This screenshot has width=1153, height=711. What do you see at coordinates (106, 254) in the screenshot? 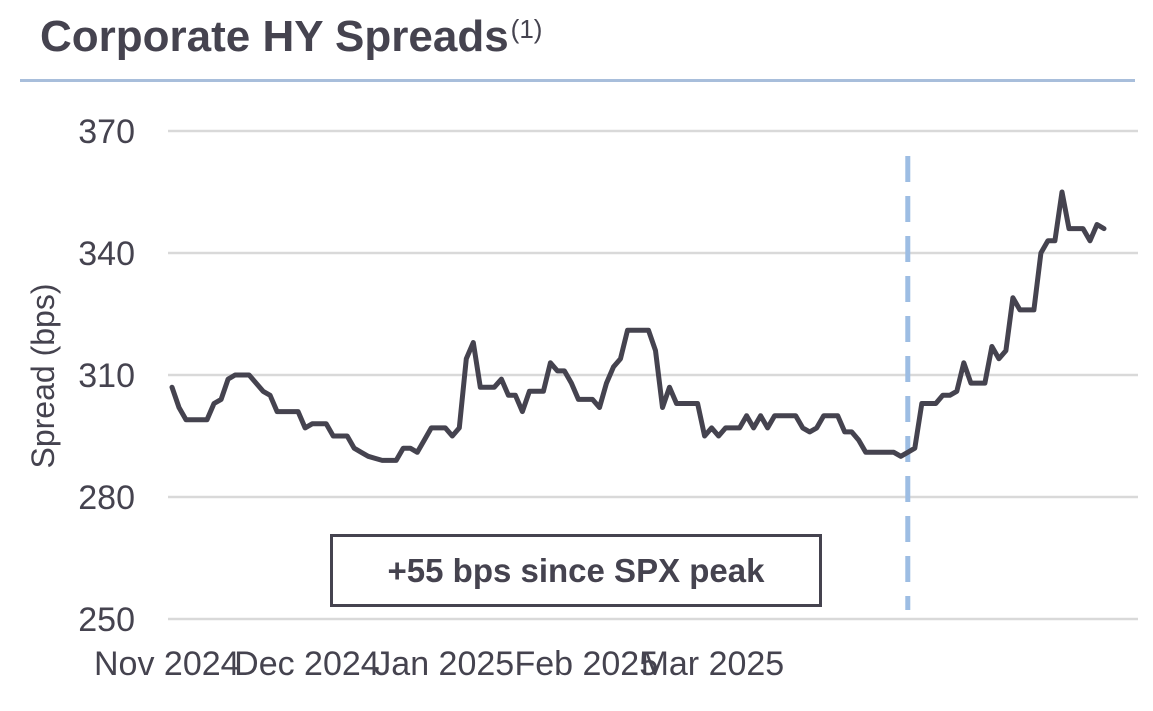
I see `y-tick-label-340: 340` at bounding box center [106, 254].